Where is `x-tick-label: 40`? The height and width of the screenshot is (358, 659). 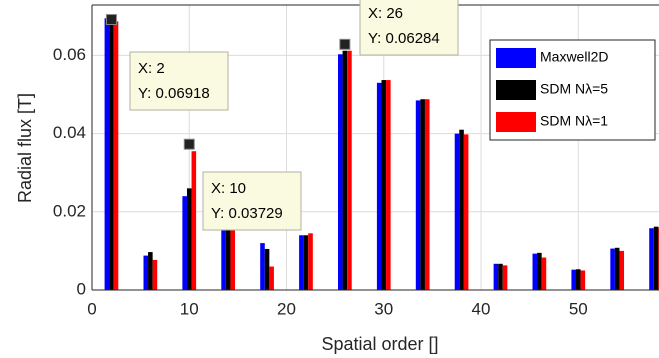 x-tick-label: 40 is located at coordinates (481, 308).